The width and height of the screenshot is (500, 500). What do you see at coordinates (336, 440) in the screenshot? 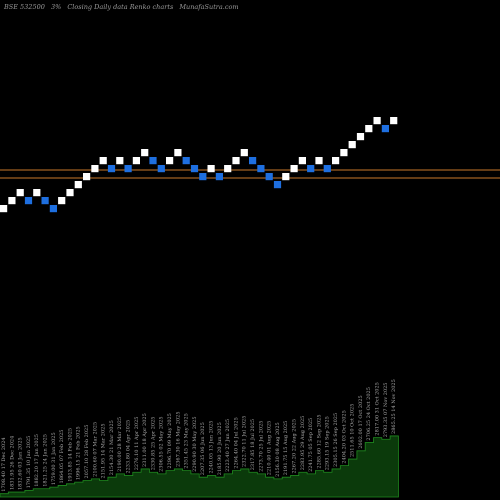
I see `price-label: 2305.15 26 Sep 2025` at bounding box center [336, 440].